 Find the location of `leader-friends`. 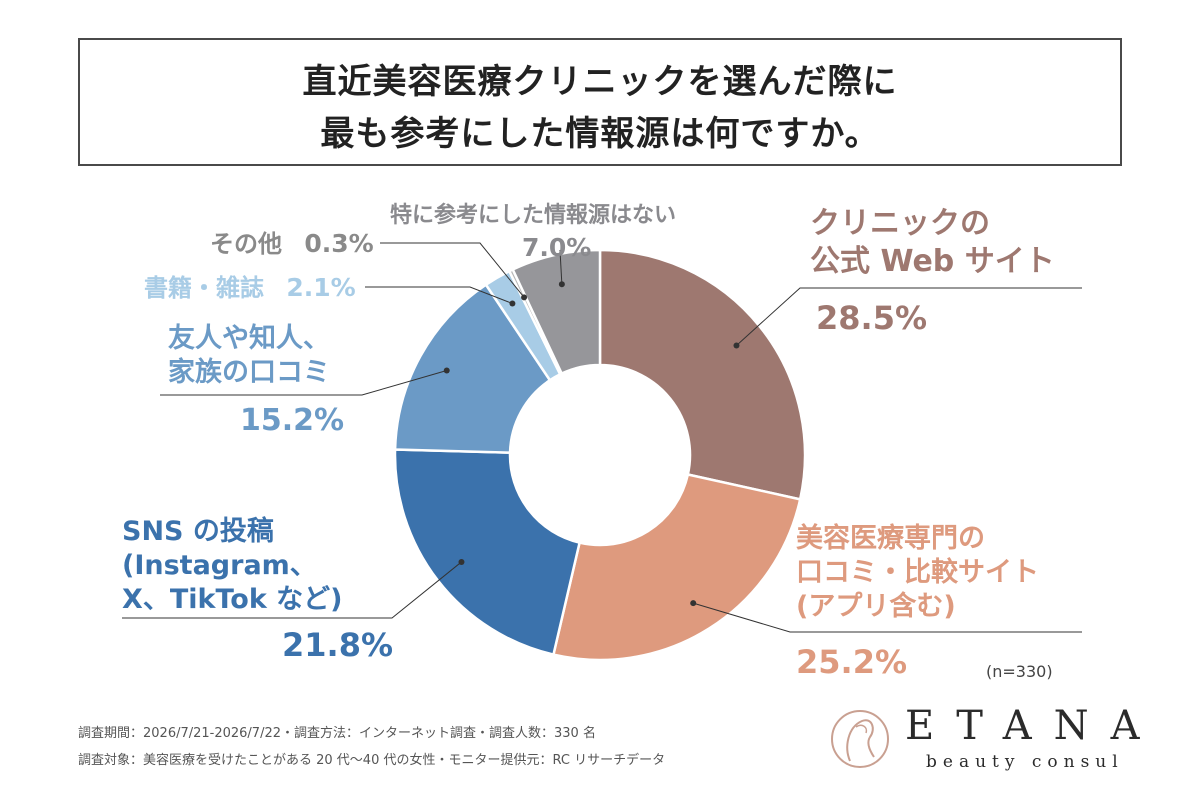

leader-friends is located at coordinates (303, 383).